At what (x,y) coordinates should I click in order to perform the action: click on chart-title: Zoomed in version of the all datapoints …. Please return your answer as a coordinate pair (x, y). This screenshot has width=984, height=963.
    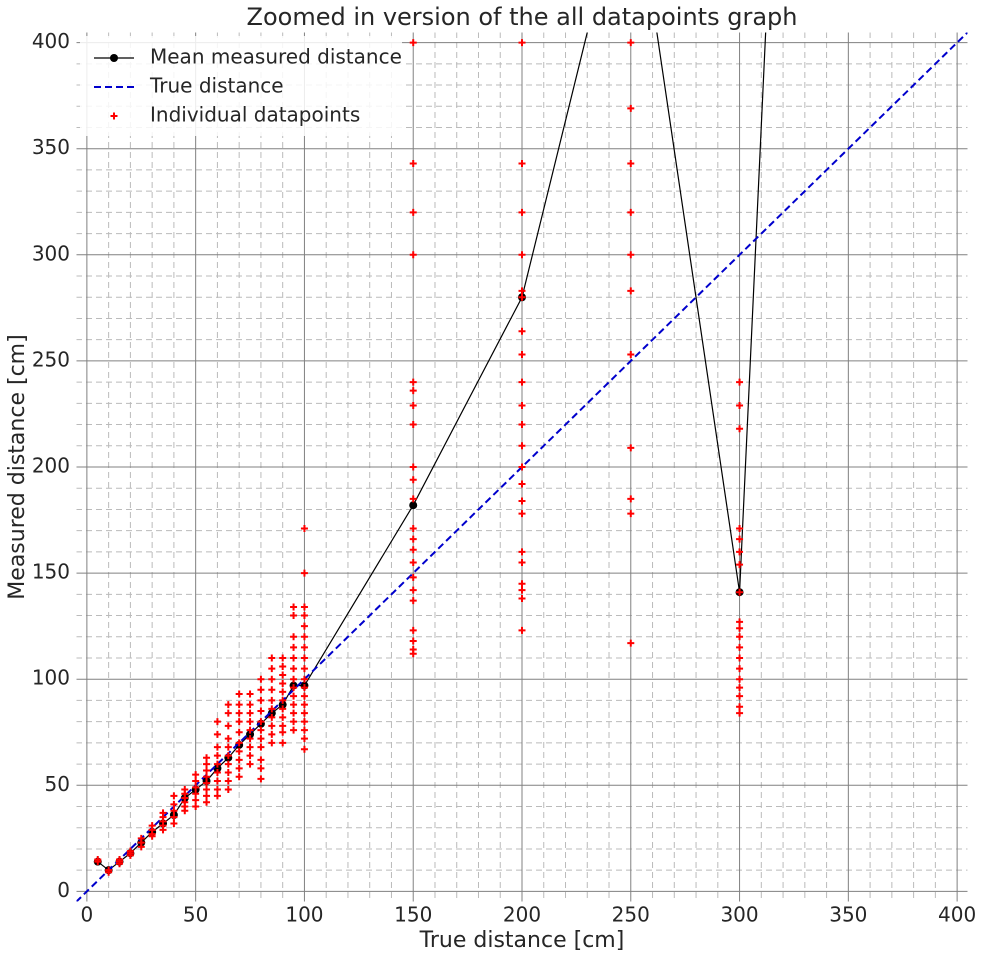
    Looking at the image, I should click on (522, 17).